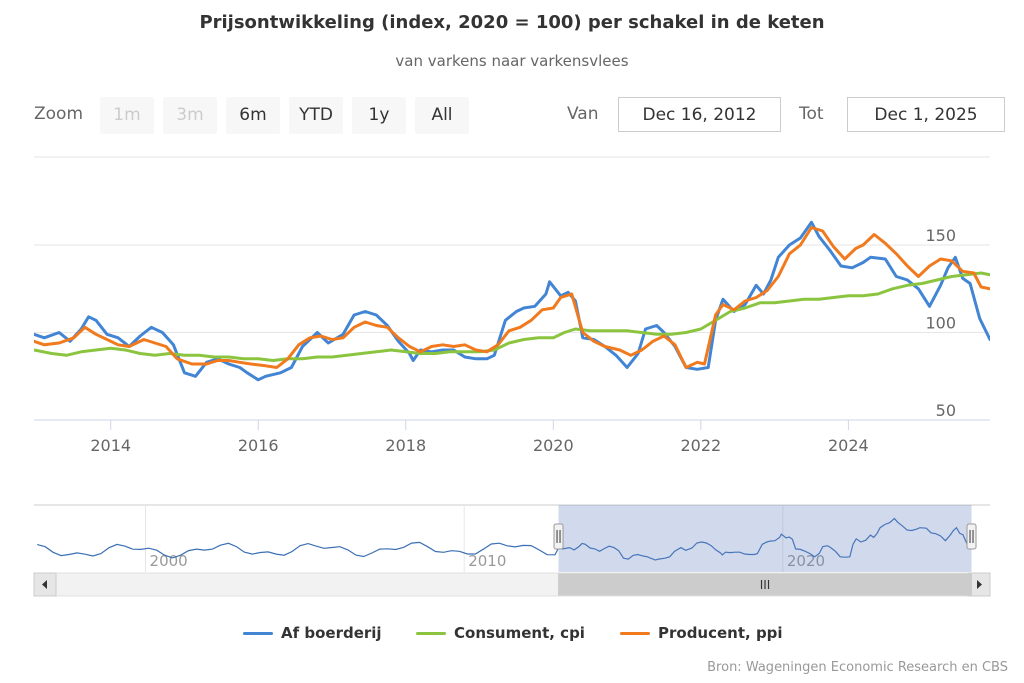 Image resolution: width=1024 pixels, height=683 pixels. I want to click on arrow-right-icon, so click(979, 584).